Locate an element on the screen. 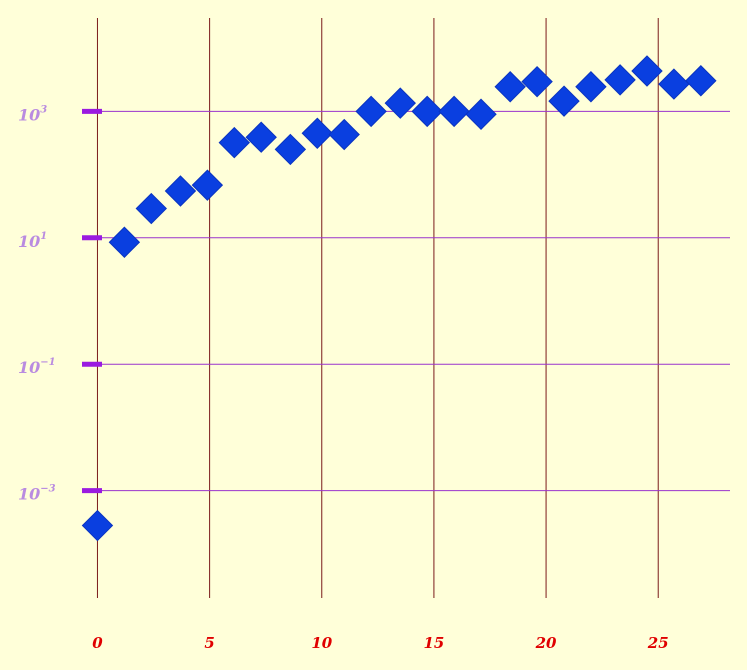  y-tick-exponent: −3 is located at coordinates (47, 489).